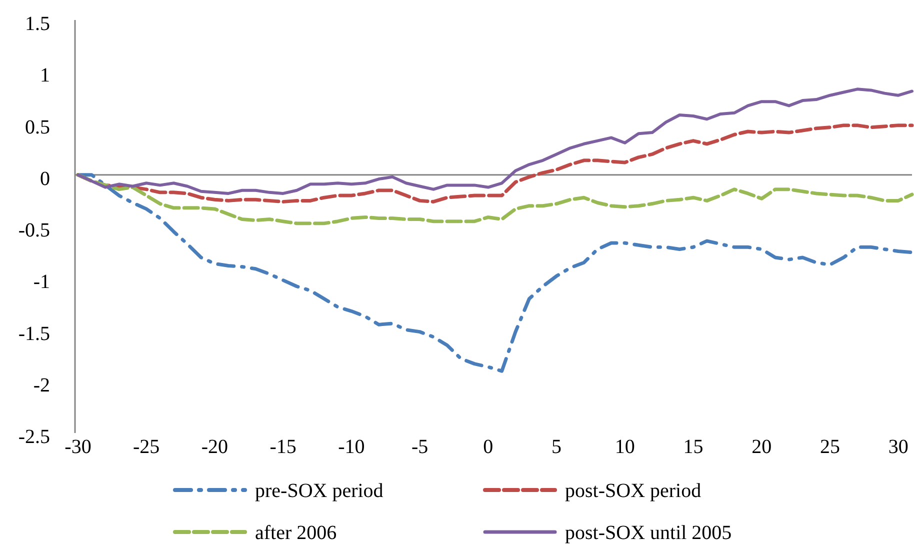  Describe the element at coordinates (45, 179) in the screenshot. I see `y-tick-label: 0` at that location.